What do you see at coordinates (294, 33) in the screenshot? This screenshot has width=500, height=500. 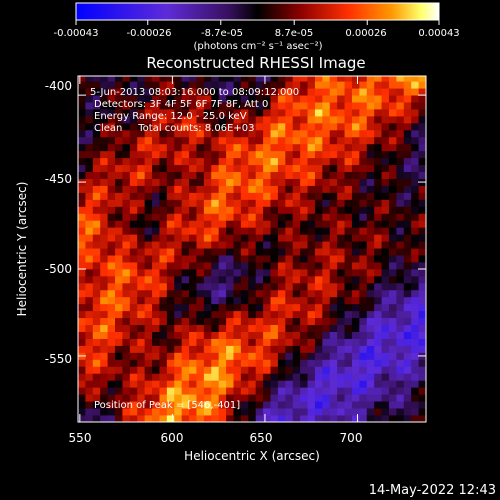 I see `colorbar-tick-label: 8.7e-05` at bounding box center [294, 33].